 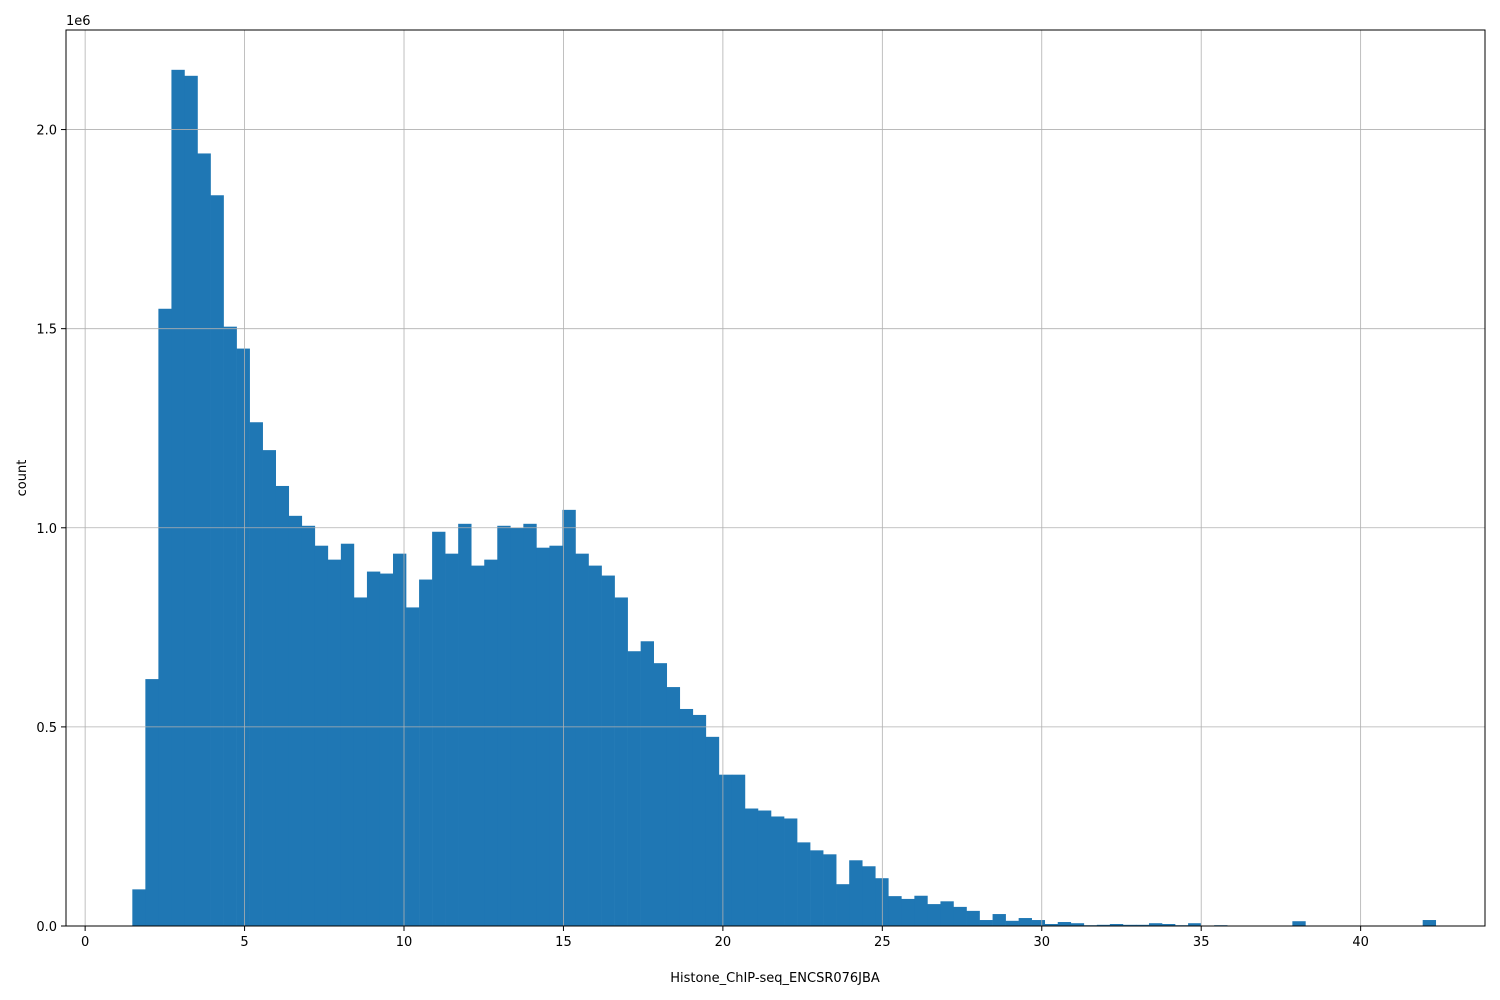 I want to click on y-tick-label: 0.0, so click(x=46, y=927).